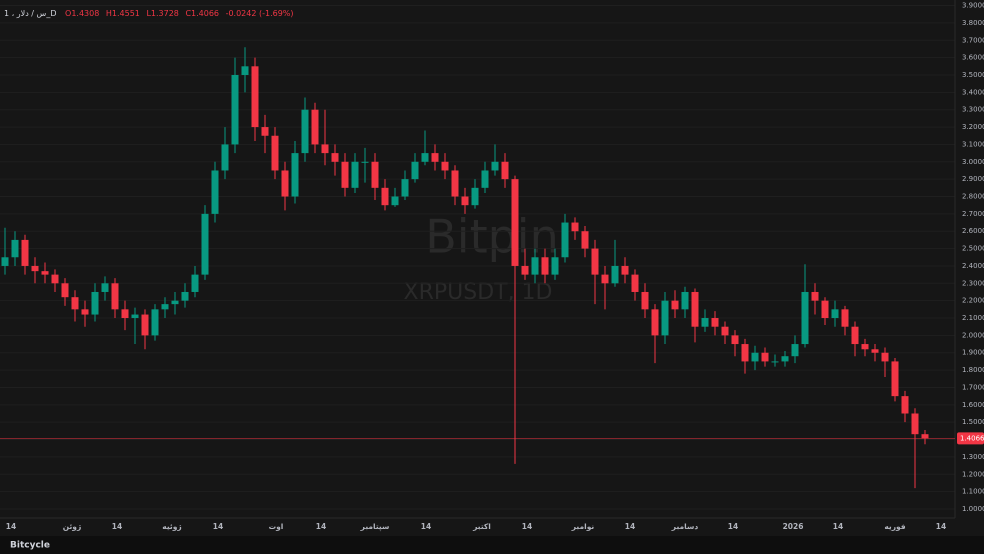 Image resolution: width=984 pixels, height=554 pixels. I want to click on y-tick-label: 1.9000, so click(973, 353).